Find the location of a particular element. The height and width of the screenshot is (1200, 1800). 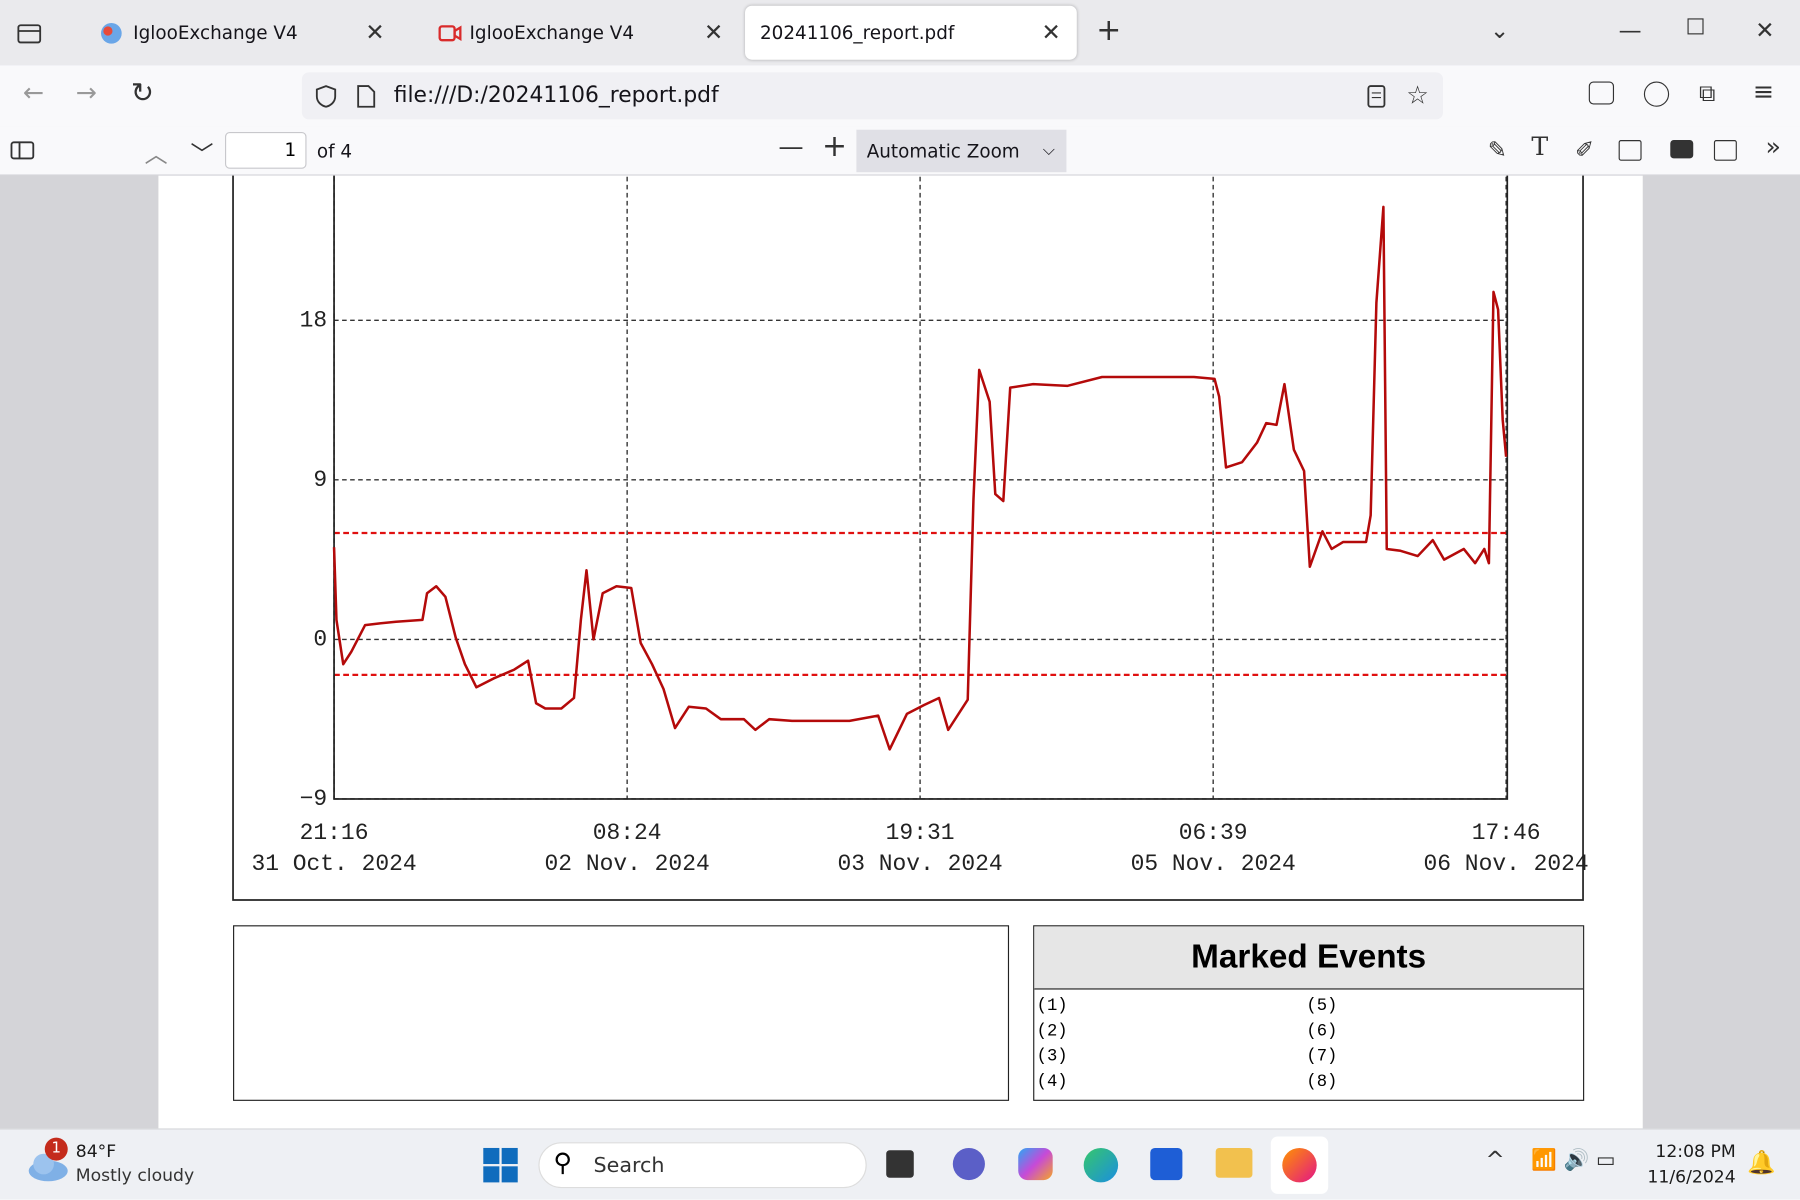

event-item: (1) is located at coordinates (1052, 1006).